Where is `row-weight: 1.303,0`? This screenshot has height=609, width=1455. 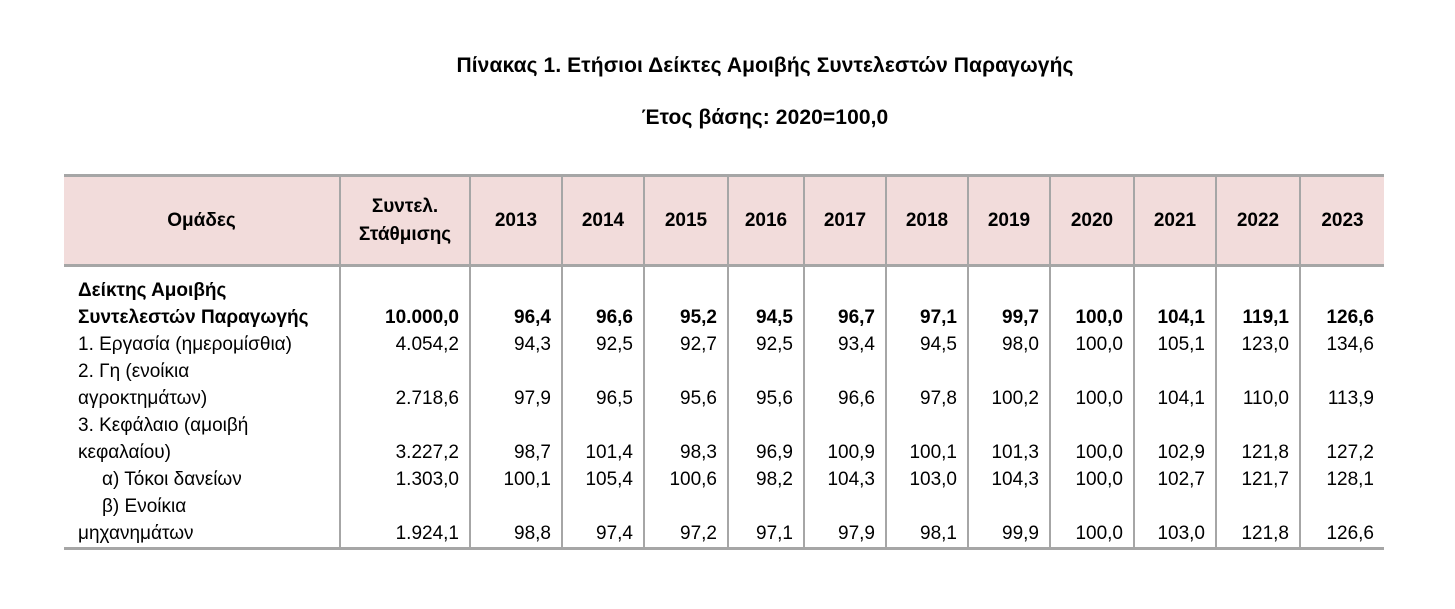
row-weight: 1.303,0 is located at coordinates (404, 479).